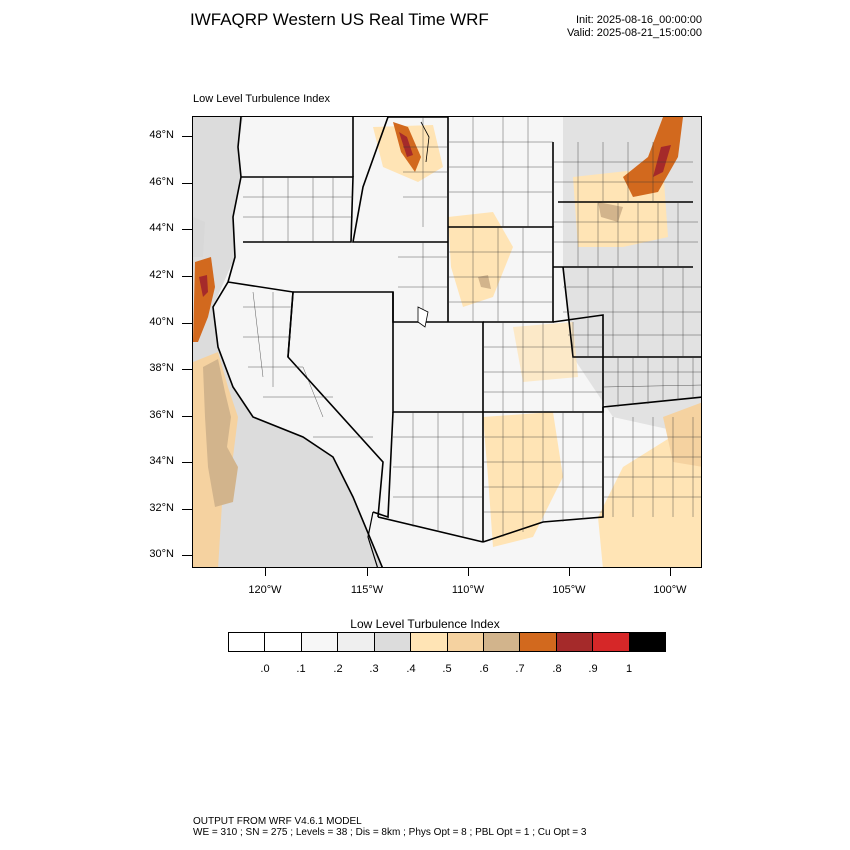 The image size is (850, 850). Describe the element at coordinates (161, 135) in the screenshot. I see `lat-label-48: 48°N` at that location.